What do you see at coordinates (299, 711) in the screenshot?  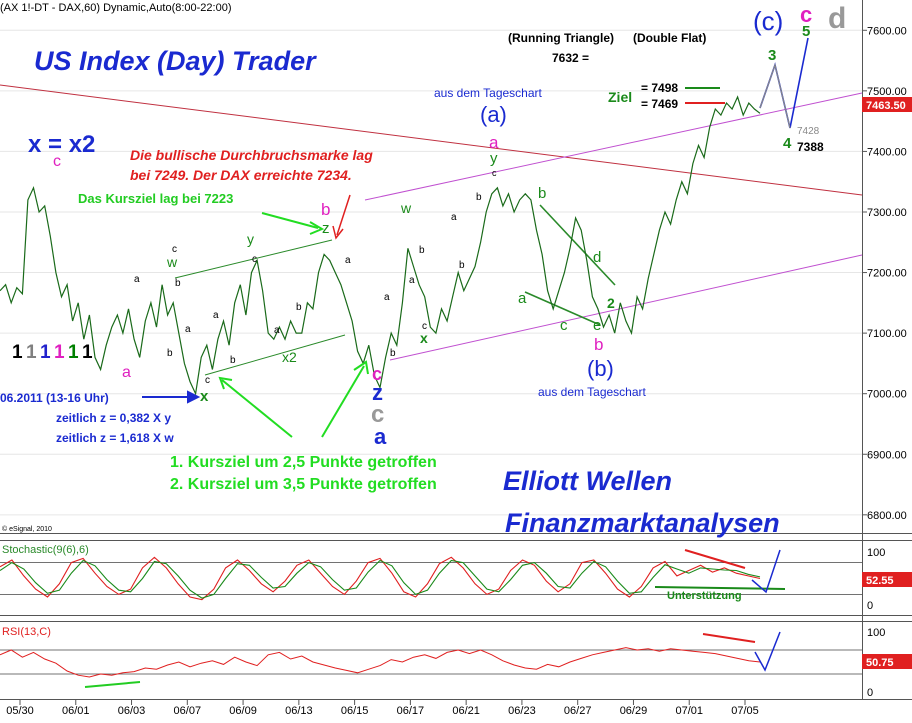 I see `date-tick-label: 06/13` at bounding box center [299, 711].